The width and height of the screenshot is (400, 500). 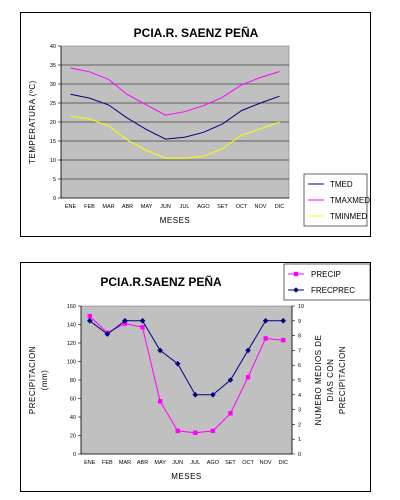 I want to click on legend-marker-diamond, so click(x=296, y=290).